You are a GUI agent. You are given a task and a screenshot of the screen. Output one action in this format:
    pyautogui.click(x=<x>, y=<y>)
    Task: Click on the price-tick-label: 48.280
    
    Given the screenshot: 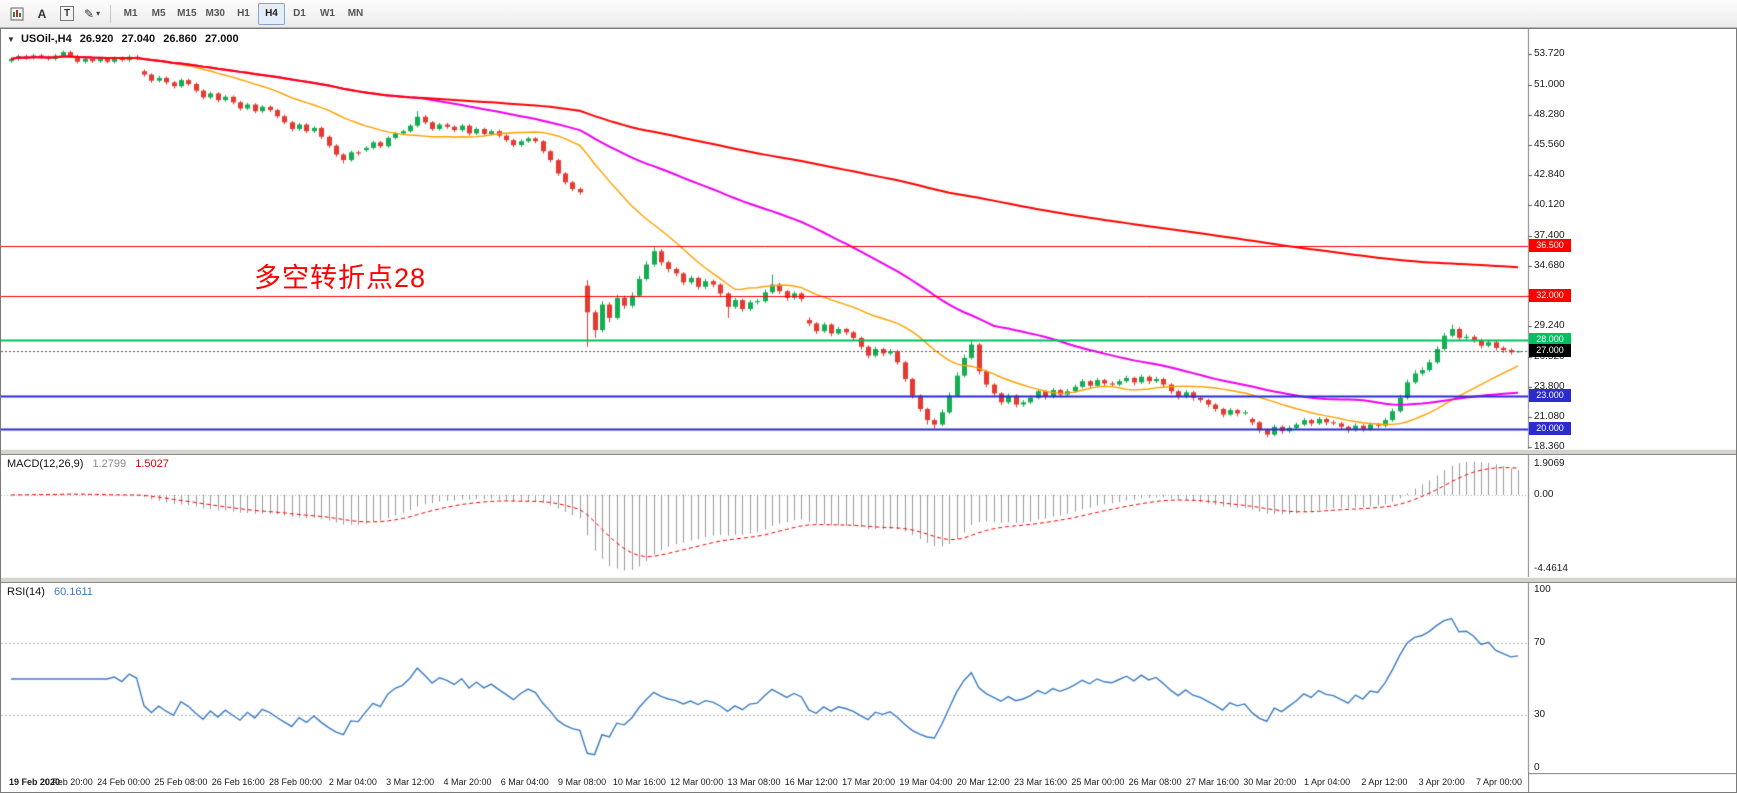 What is the action you would take?
    pyautogui.click(x=1549, y=114)
    